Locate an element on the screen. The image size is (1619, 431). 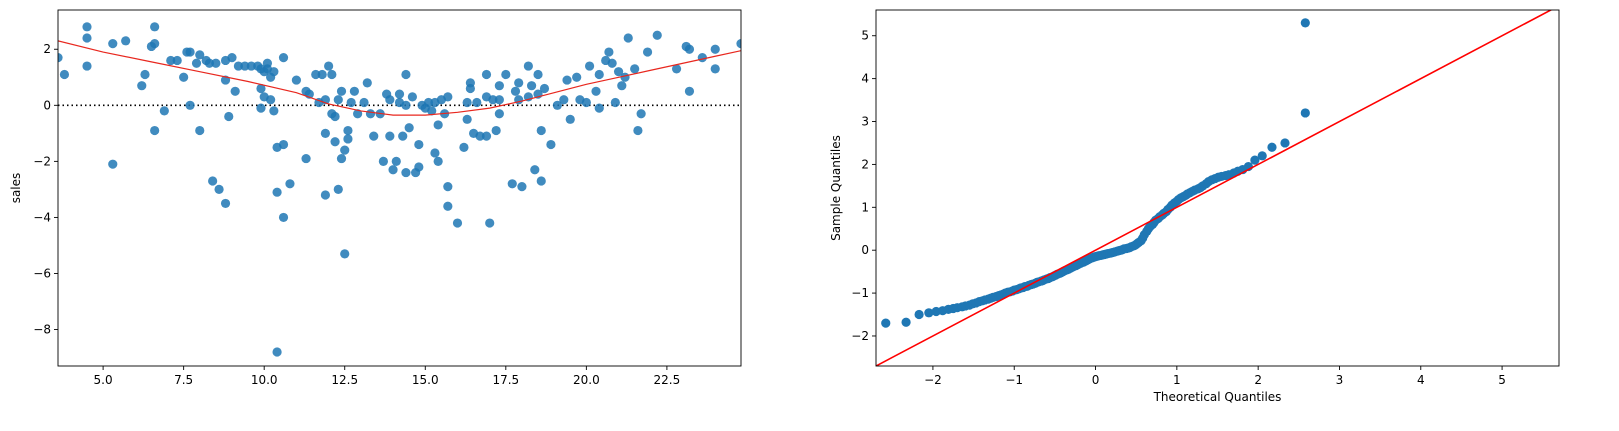
x-axis-label: Theoretical Quantiles is located at coordinates (1217, 397).